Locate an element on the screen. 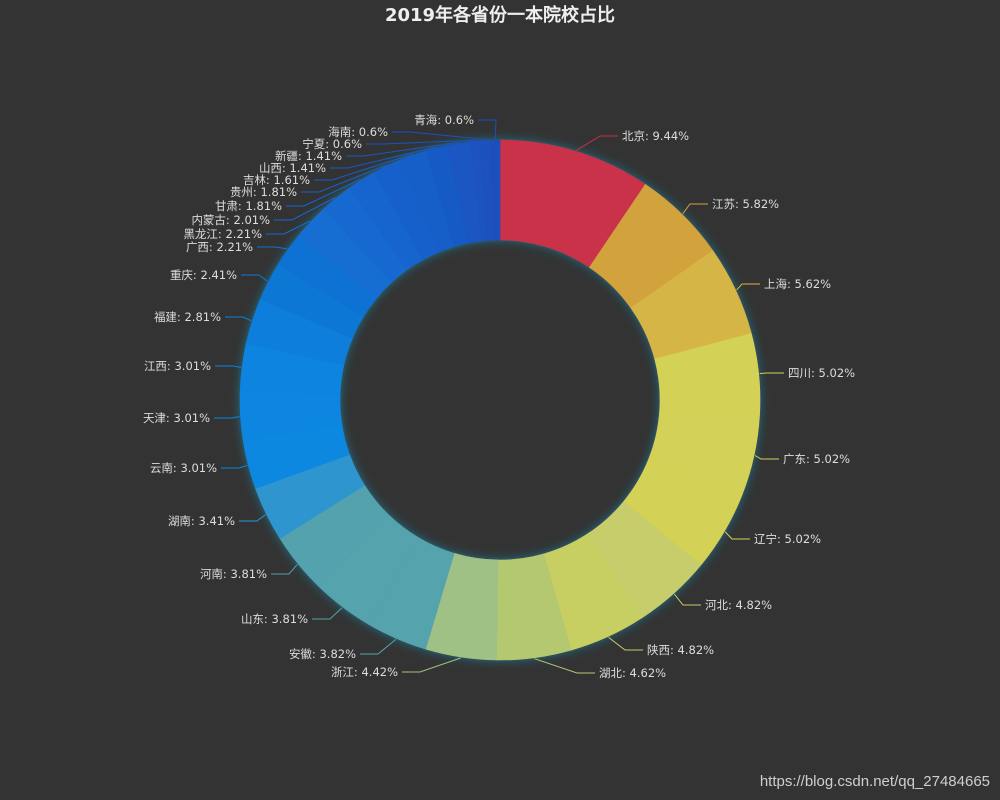  slice-label: 陕西: 4.82% is located at coordinates (680, 650).